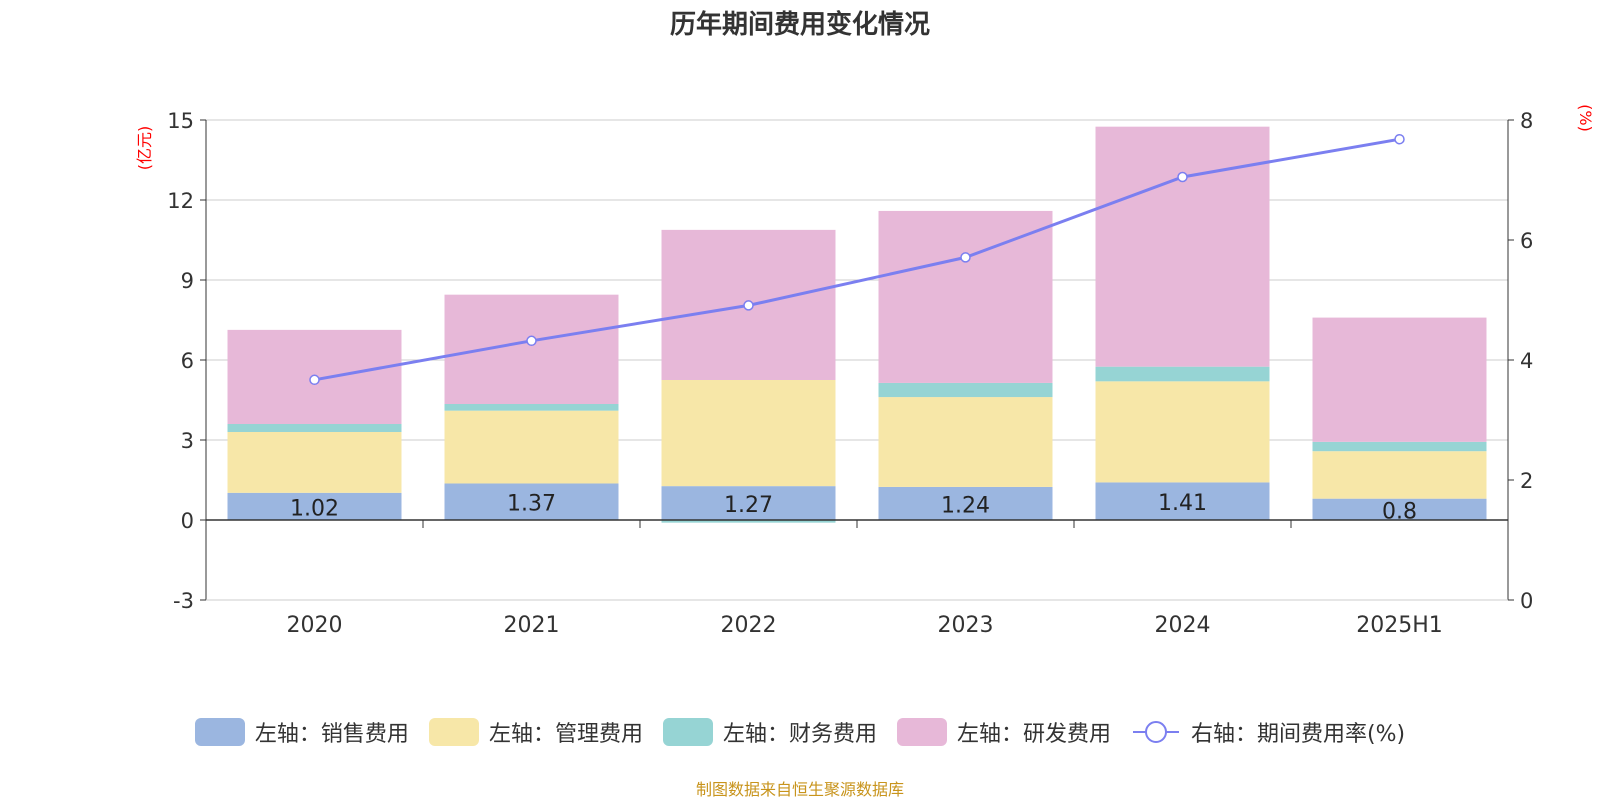 The image size is (1600, 800). I want to click on bar-sales-2024, so click(1182, 501).